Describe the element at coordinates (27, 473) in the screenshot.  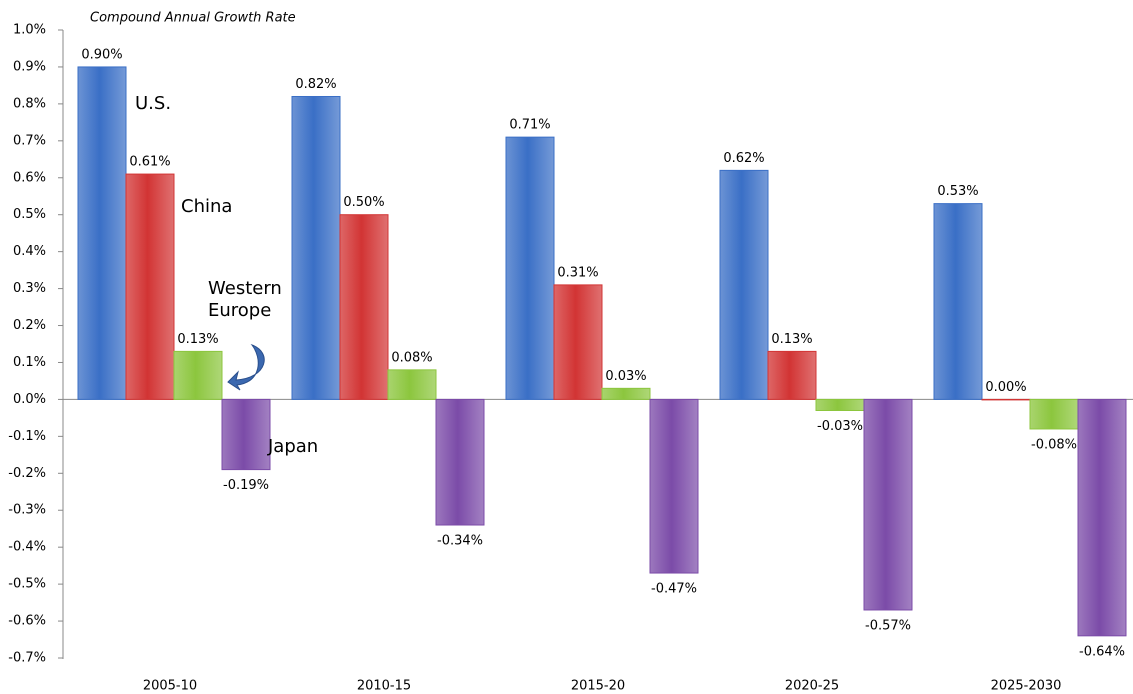
I see `y-tick-label: -0.2%` at that location.